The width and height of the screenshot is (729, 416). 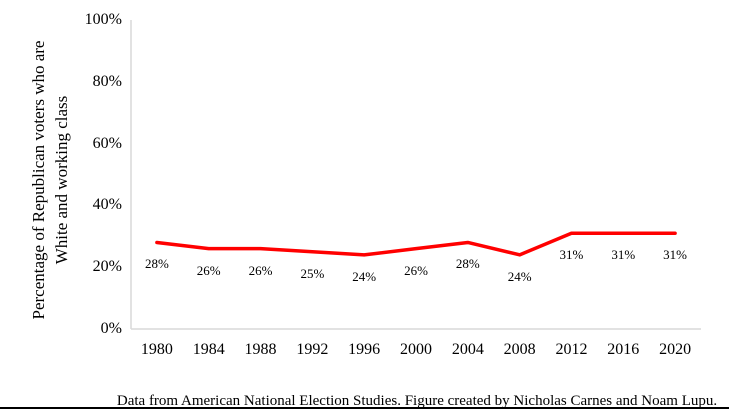 What do you see at coordinates (312, 273) in the screenshot?
I see `data-point-label: 25%` at bounding box center [312, 273].